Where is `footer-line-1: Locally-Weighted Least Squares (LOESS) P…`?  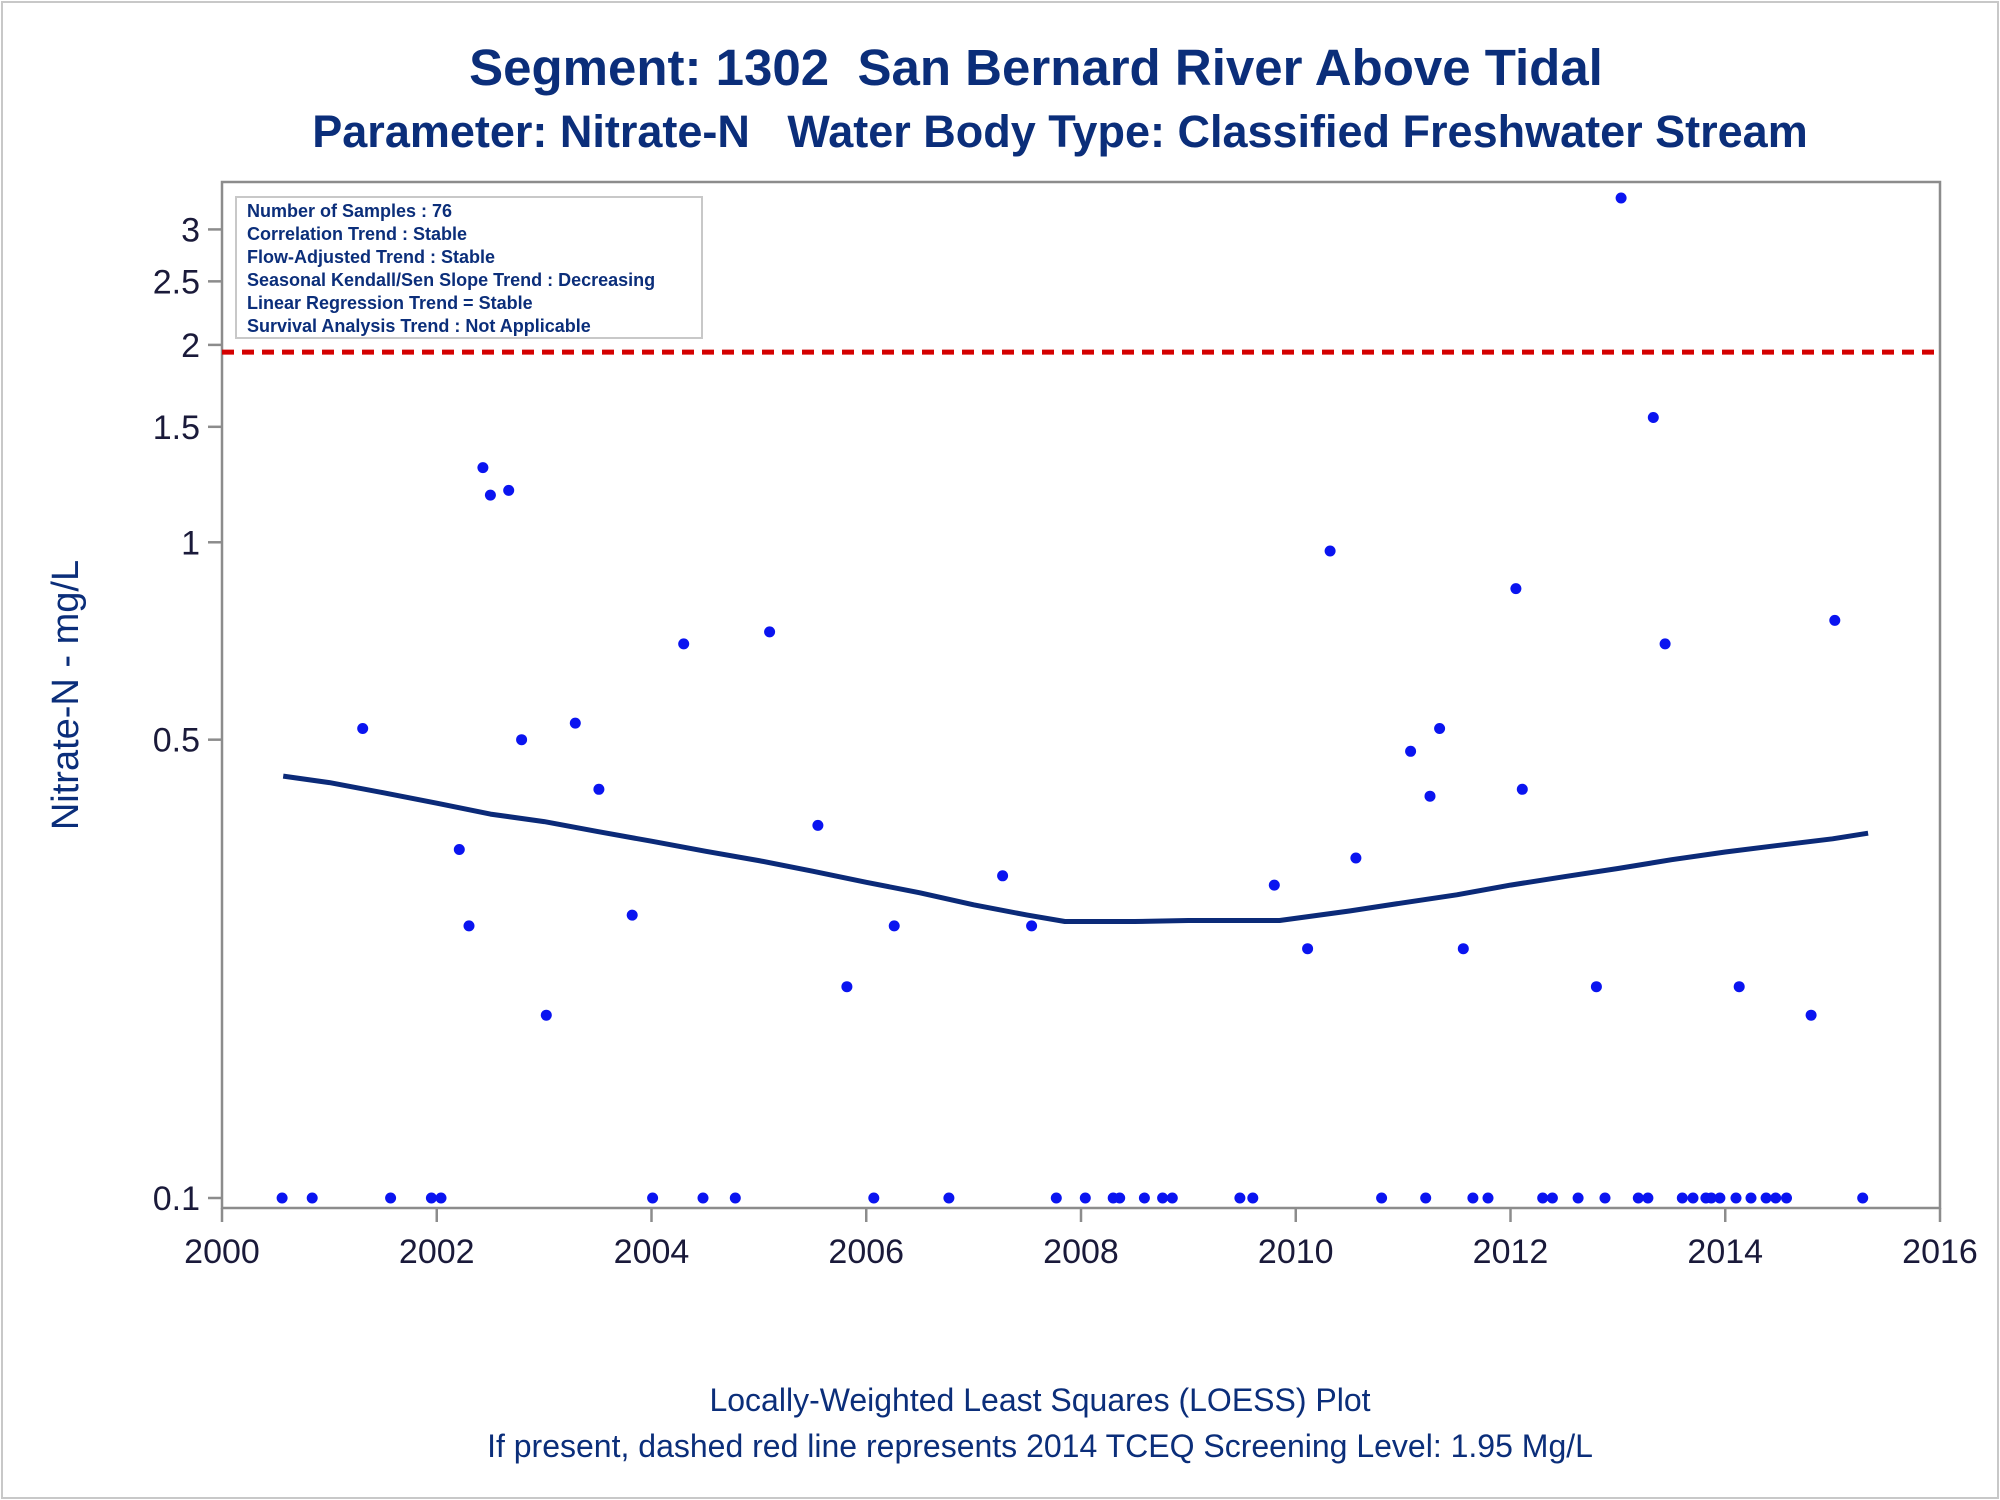 footer-line-1: Locally-Weighted Least Squares (LOESS) P… is located at coordinates (1040, 1400).